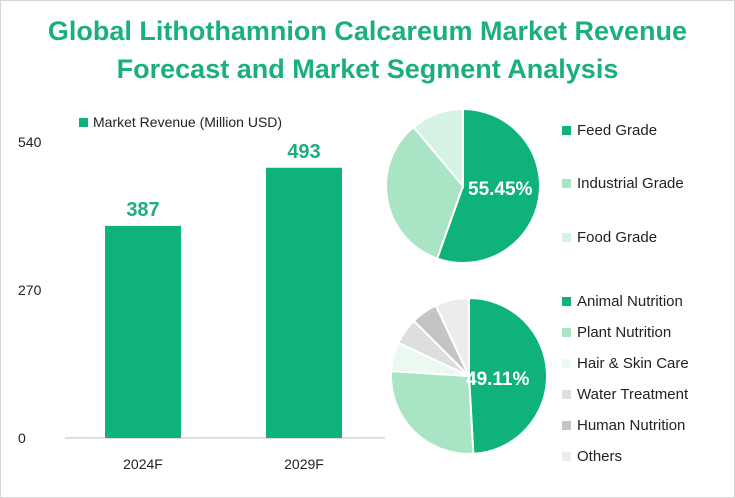 Image resolution: width=735 pixels, height=498 pixels. I want to click on application-pie-legend-label-water-treatment: Water Treatment, so click(633, 394).